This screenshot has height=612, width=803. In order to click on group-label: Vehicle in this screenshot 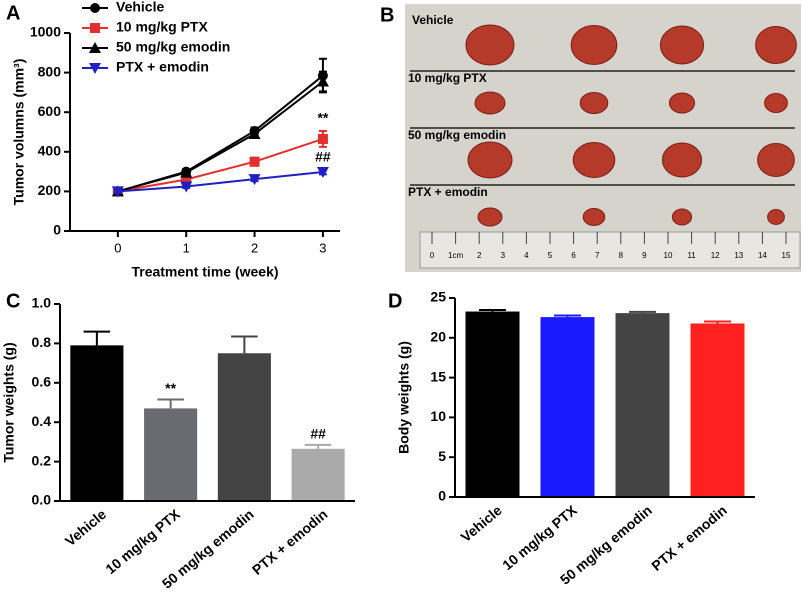, I will do `click(433, 20)`.